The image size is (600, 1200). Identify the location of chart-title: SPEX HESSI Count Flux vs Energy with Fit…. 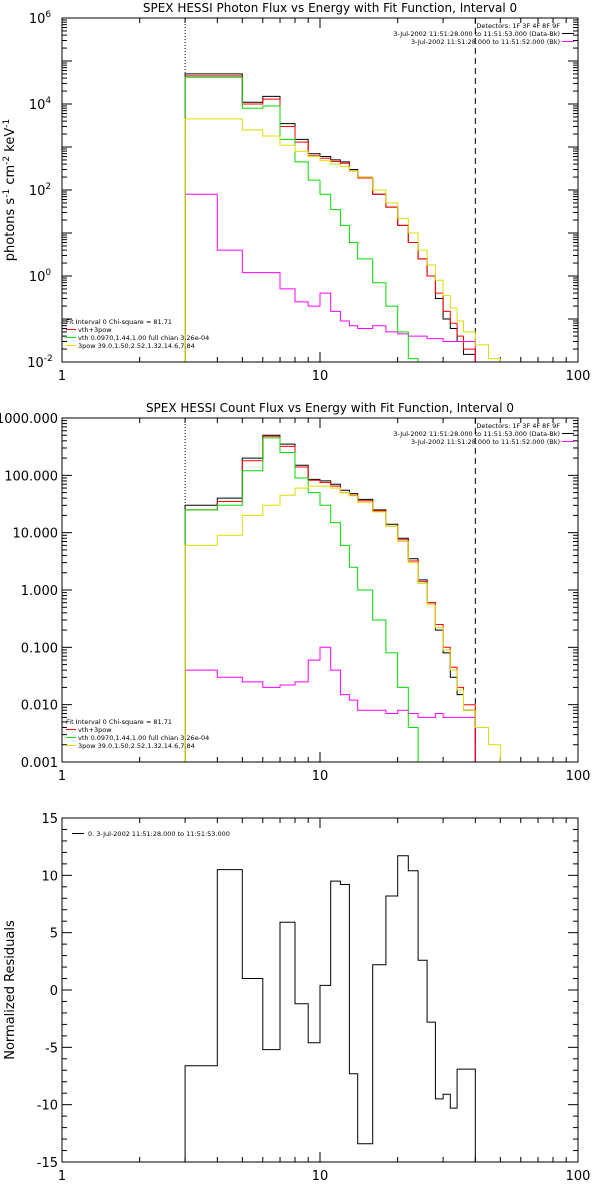
(330, 408).